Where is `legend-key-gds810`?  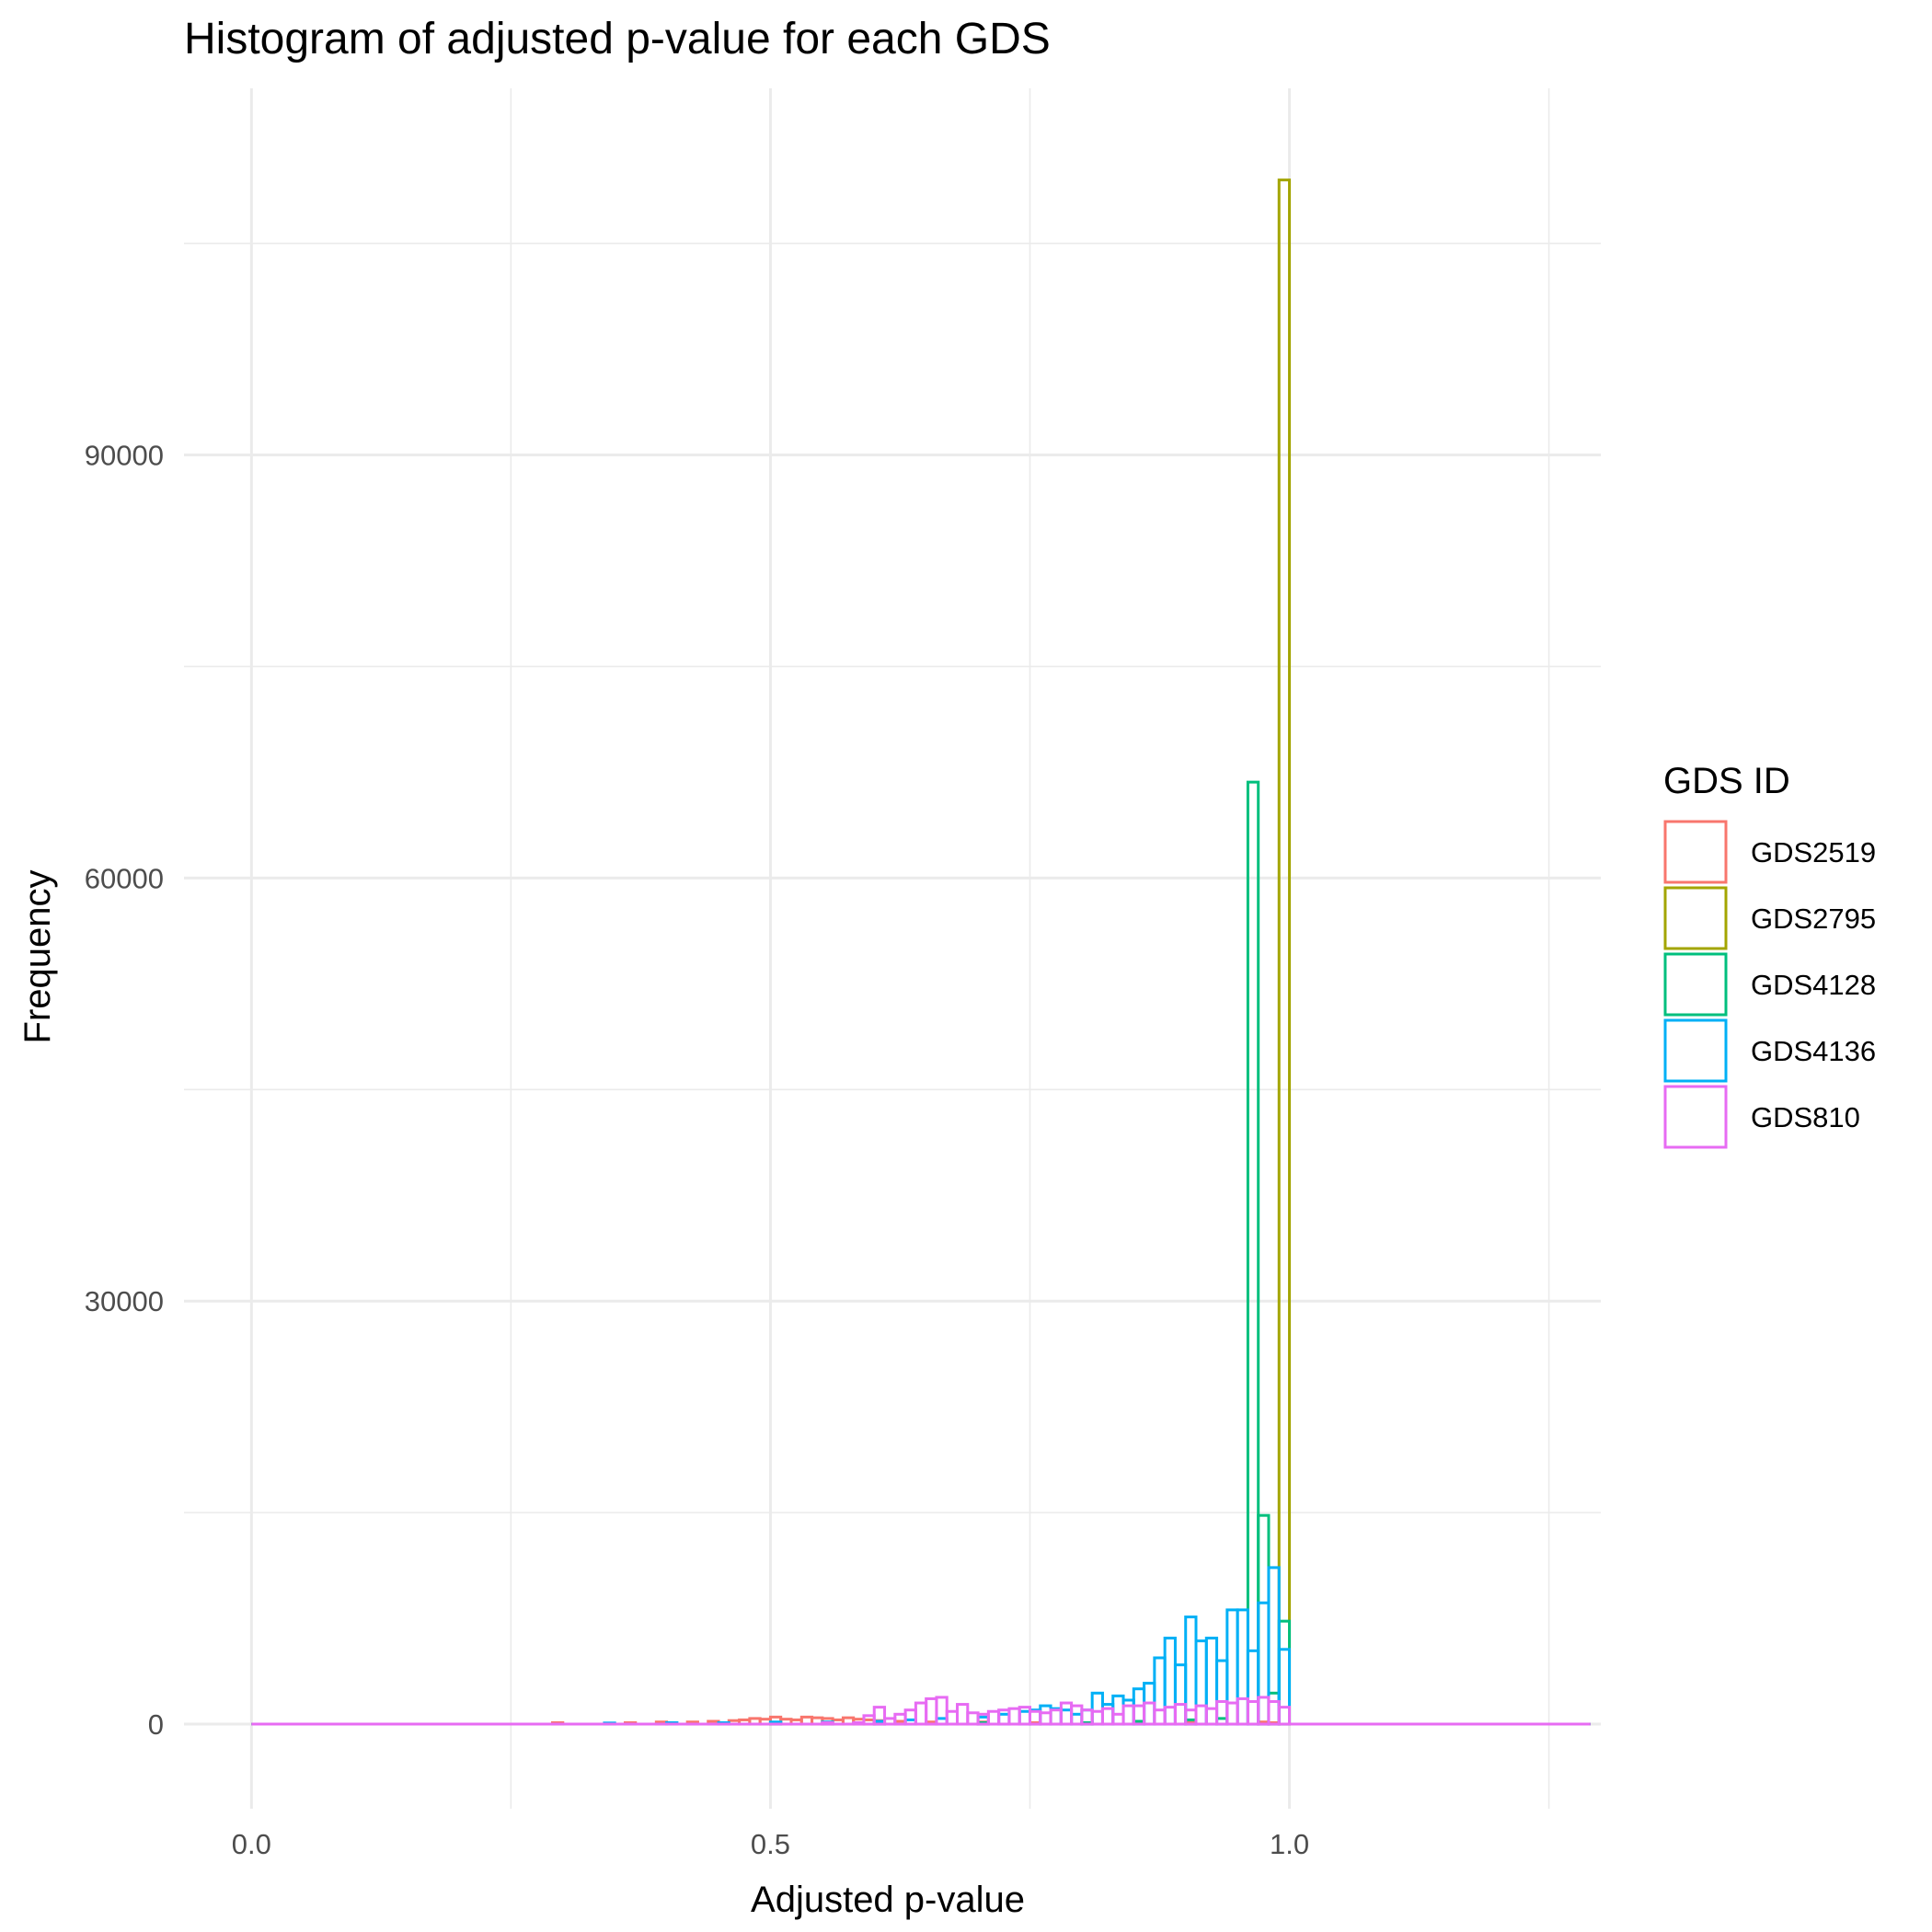 legend-key-gds810 is located at coordinates (1695, 1117).